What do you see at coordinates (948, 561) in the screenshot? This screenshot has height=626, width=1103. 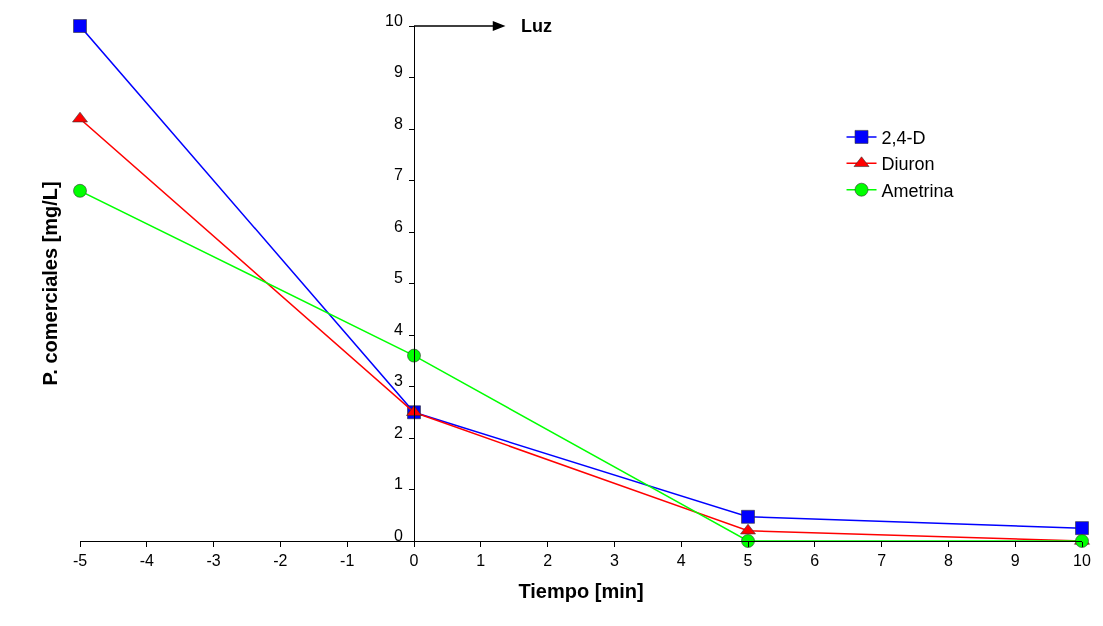 I see `x-tick-label: 8` at bounding box center [948, 561].